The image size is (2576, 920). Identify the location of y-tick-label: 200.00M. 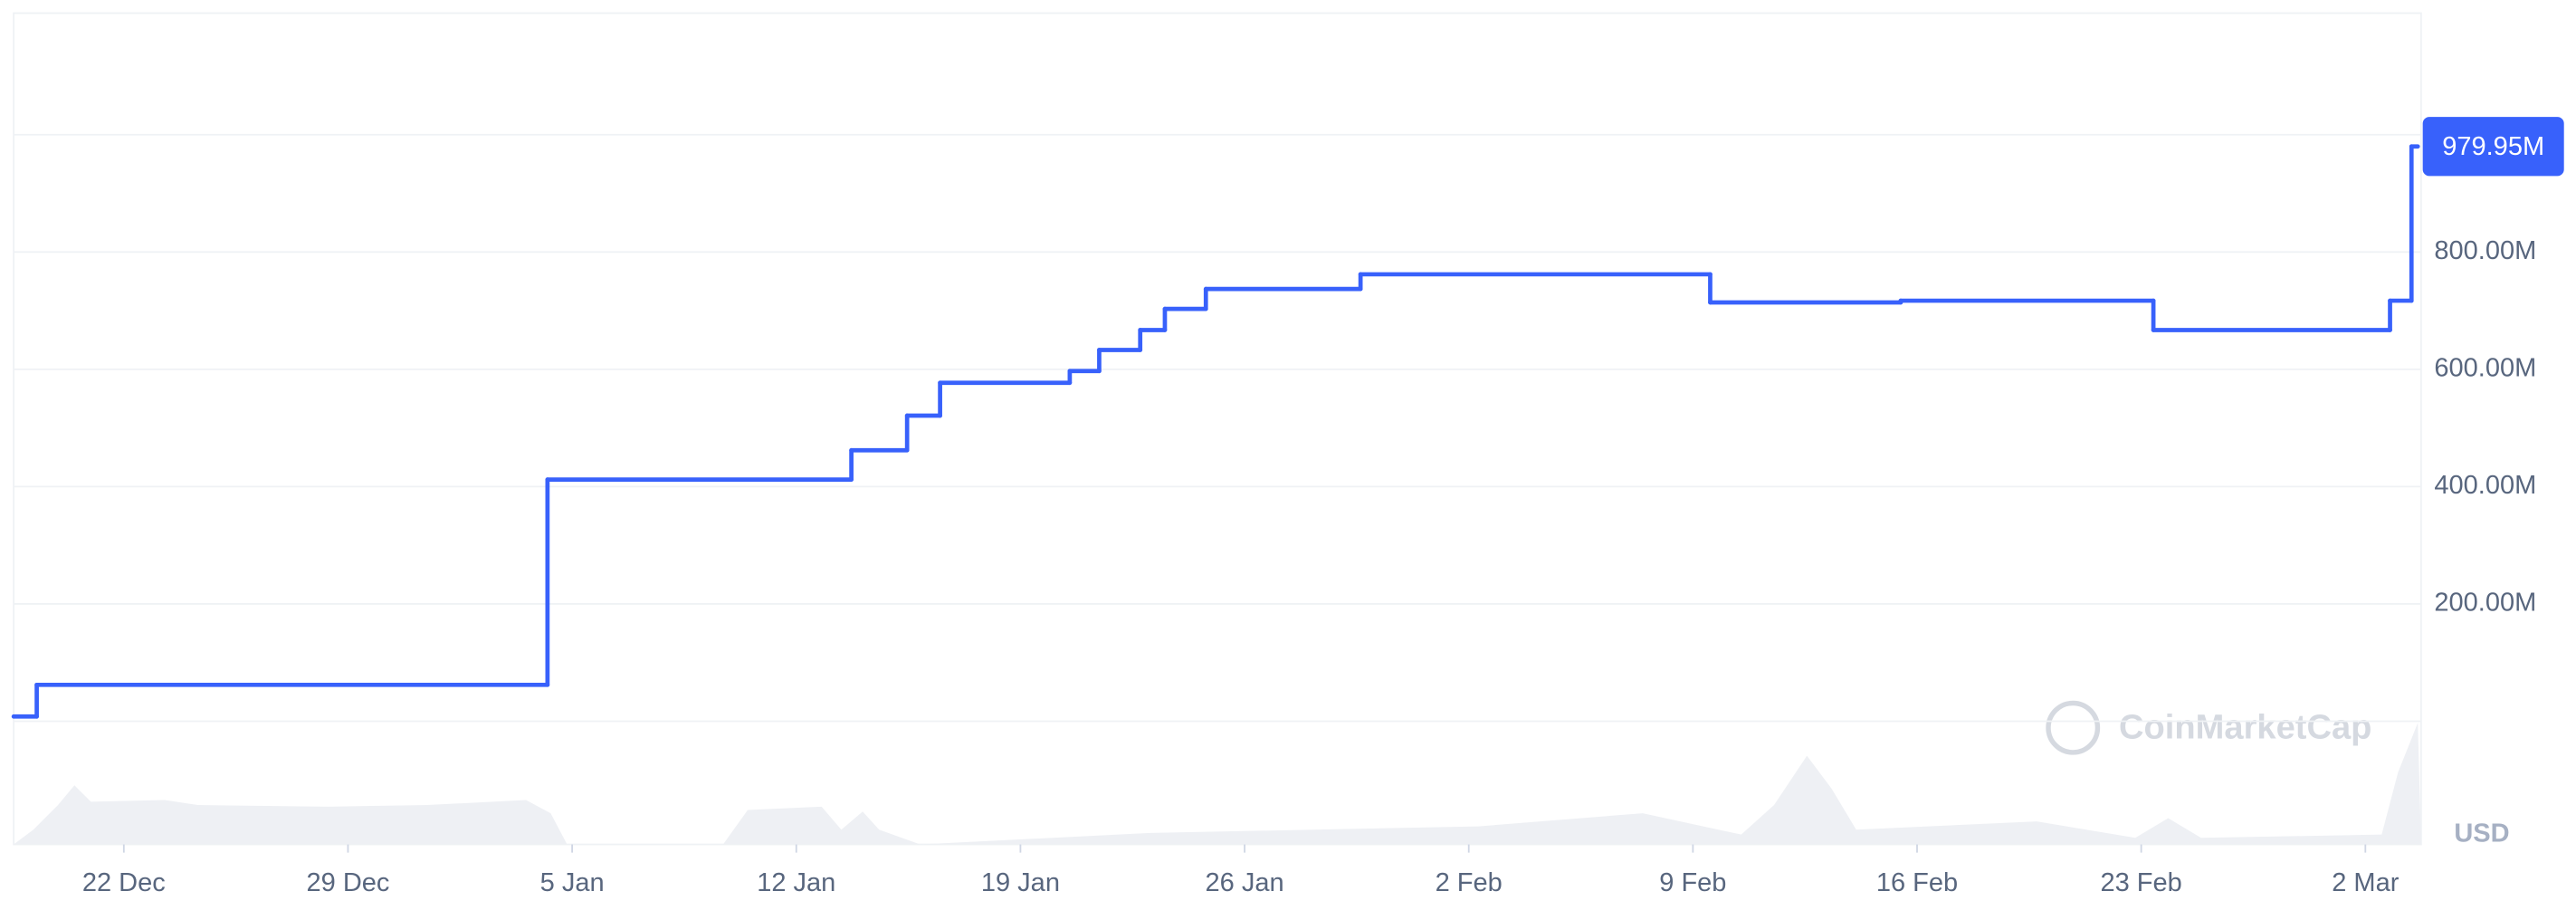
(2485, 603).